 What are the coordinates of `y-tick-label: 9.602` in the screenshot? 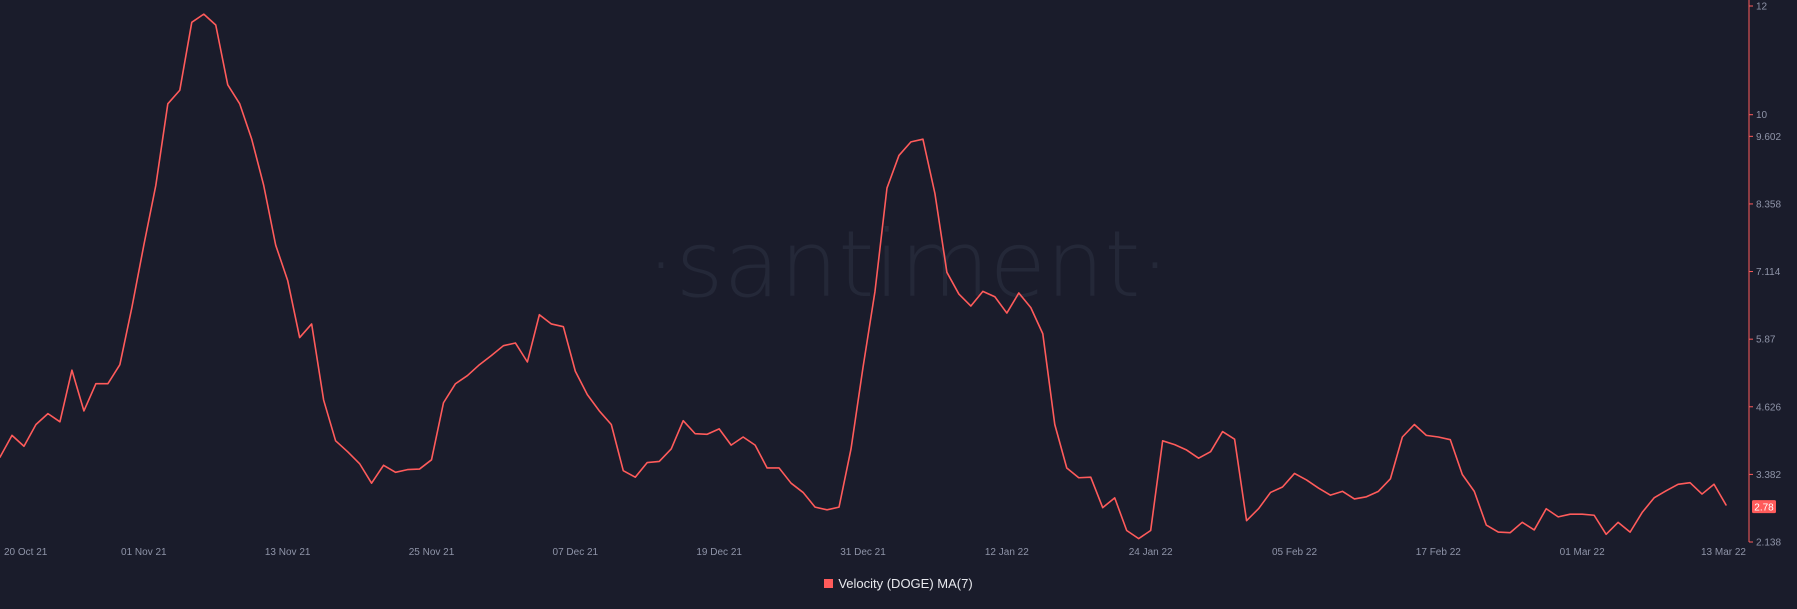 It's located at (1768, 137).